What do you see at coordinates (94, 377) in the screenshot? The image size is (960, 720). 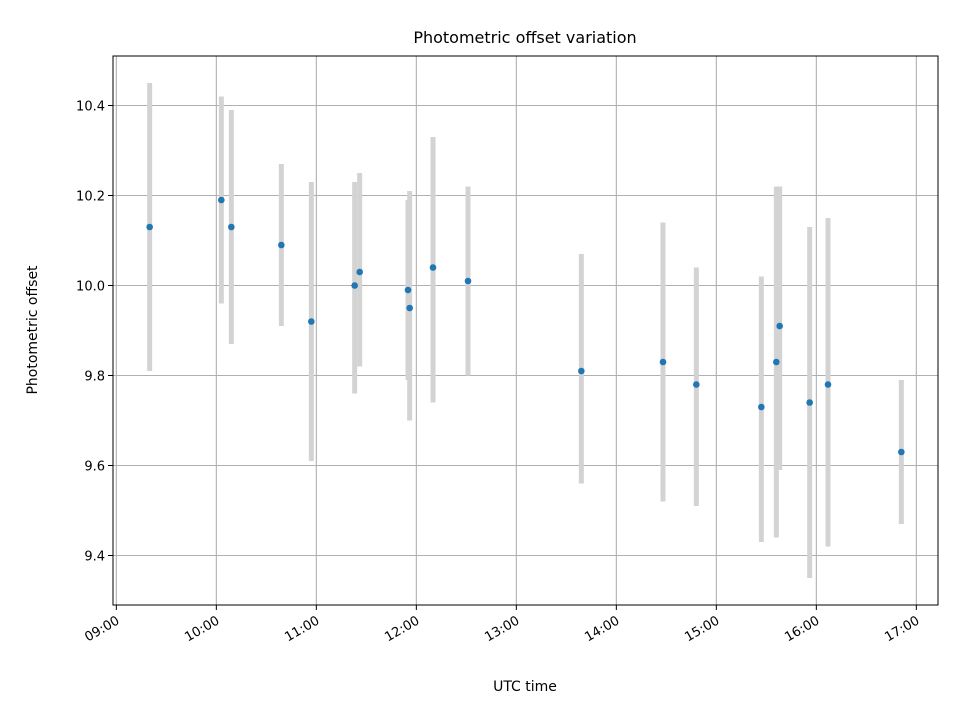 I see `y-tick-label: 9.8` at bounding box center [94, 377].